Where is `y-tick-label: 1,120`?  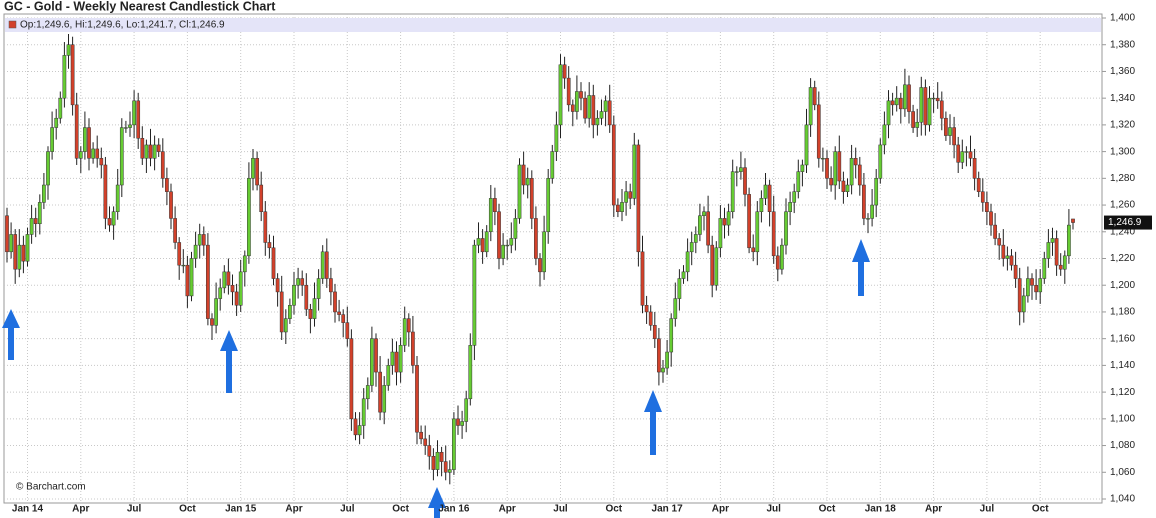
y-tick-label: 1,120 is located at coordinates (1122, 392).